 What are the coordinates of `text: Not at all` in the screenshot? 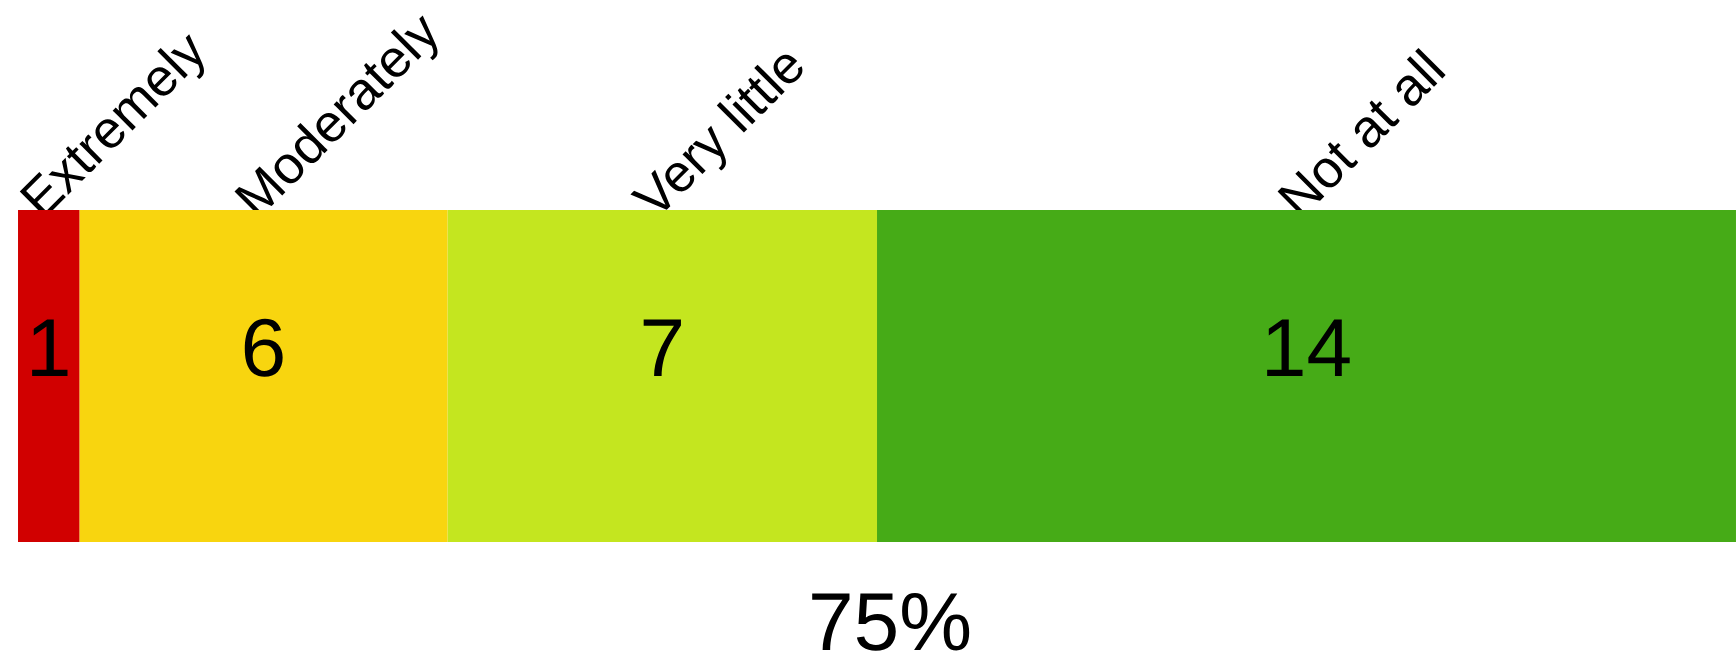 It's located at (1361, 132).